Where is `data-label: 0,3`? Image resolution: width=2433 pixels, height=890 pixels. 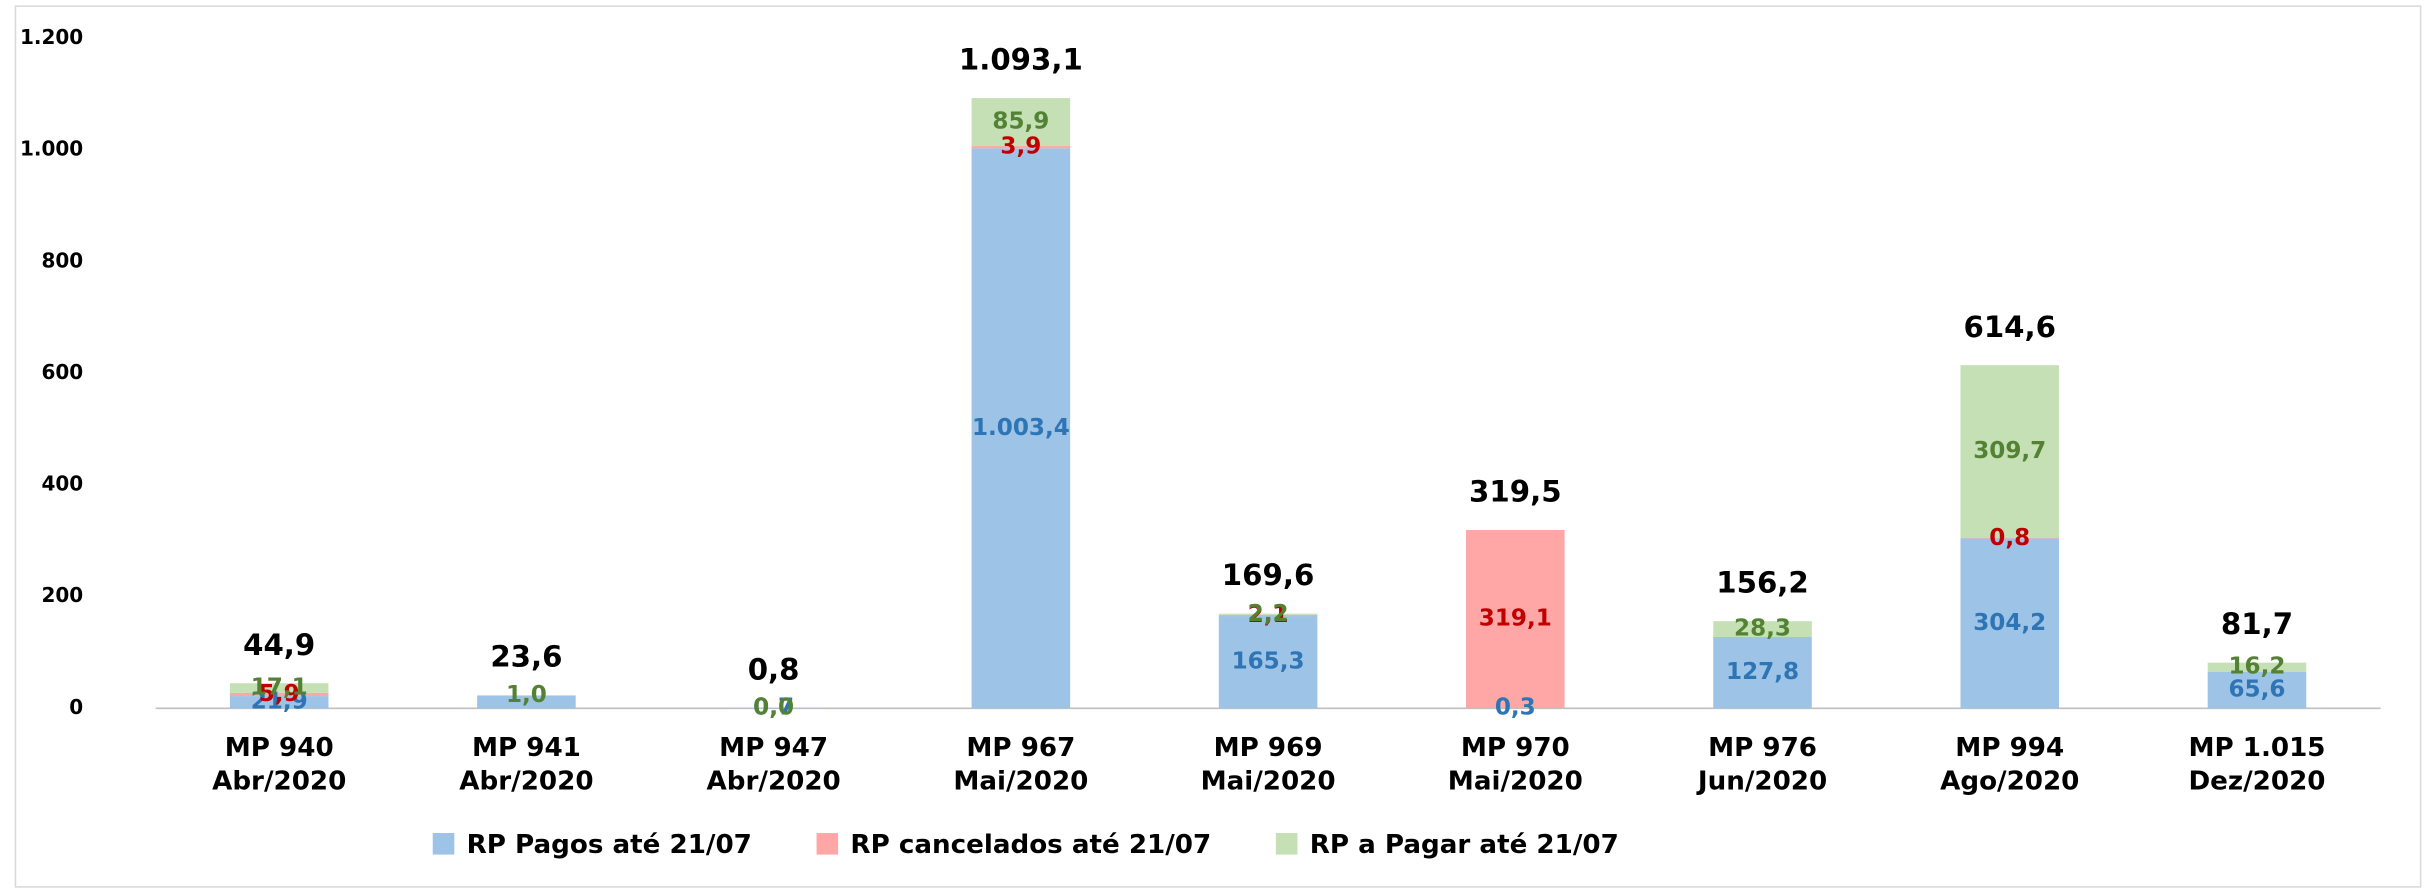
data-label: 0,3 is located at coordinates (1515, 708).